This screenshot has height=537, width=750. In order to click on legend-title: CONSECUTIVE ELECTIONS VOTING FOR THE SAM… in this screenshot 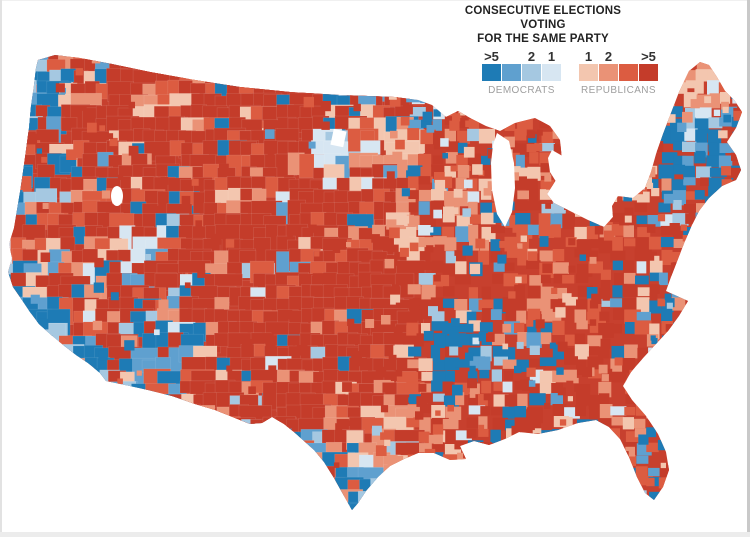, I will do `click(543, 25)`.